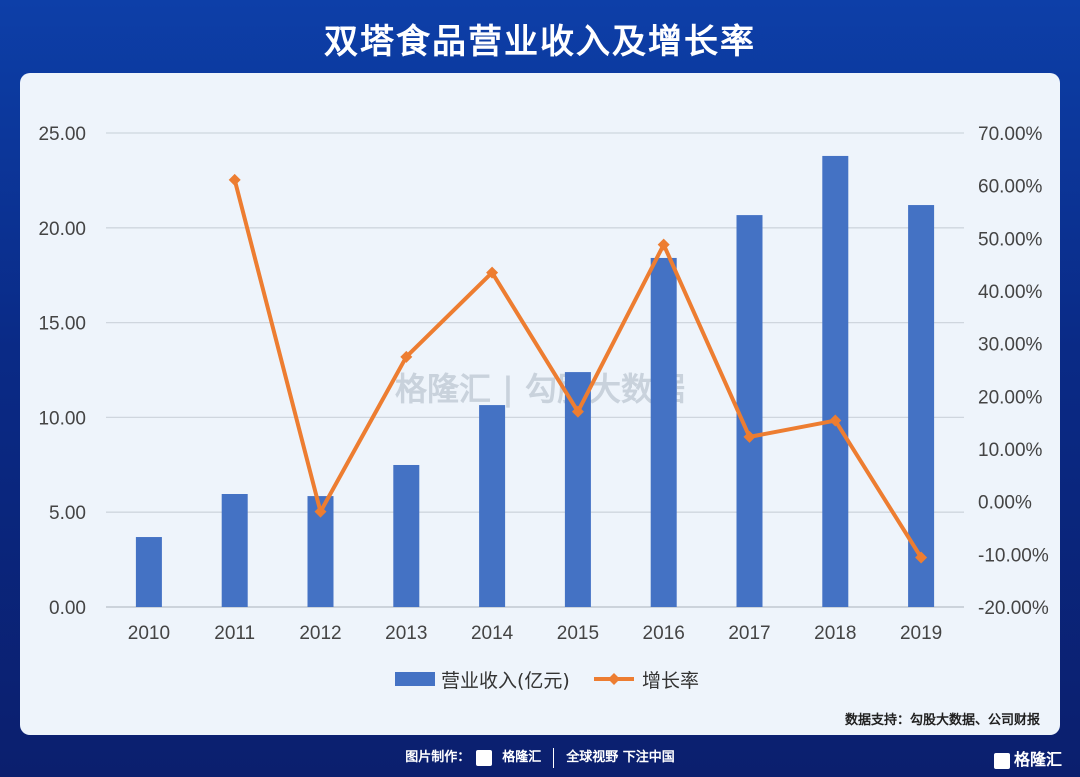 This screenshot has height=777, width=1080. What do you see at coordinates (62, 229) in the screenshot?
I see `left-tick-label: 20.00` at bounding box center [62, 229].